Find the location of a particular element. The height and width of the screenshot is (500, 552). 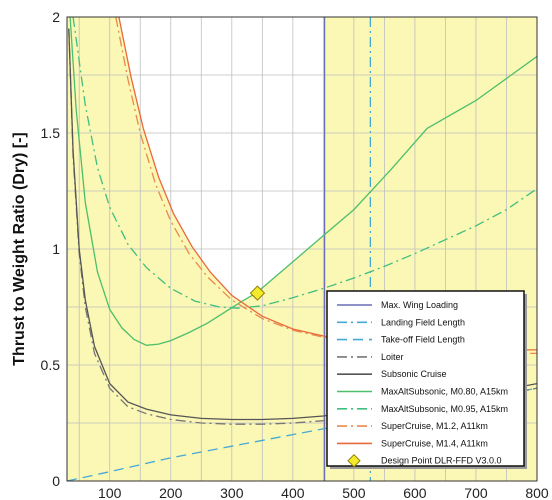

design-point-marker is located at coordinates (257, 293).